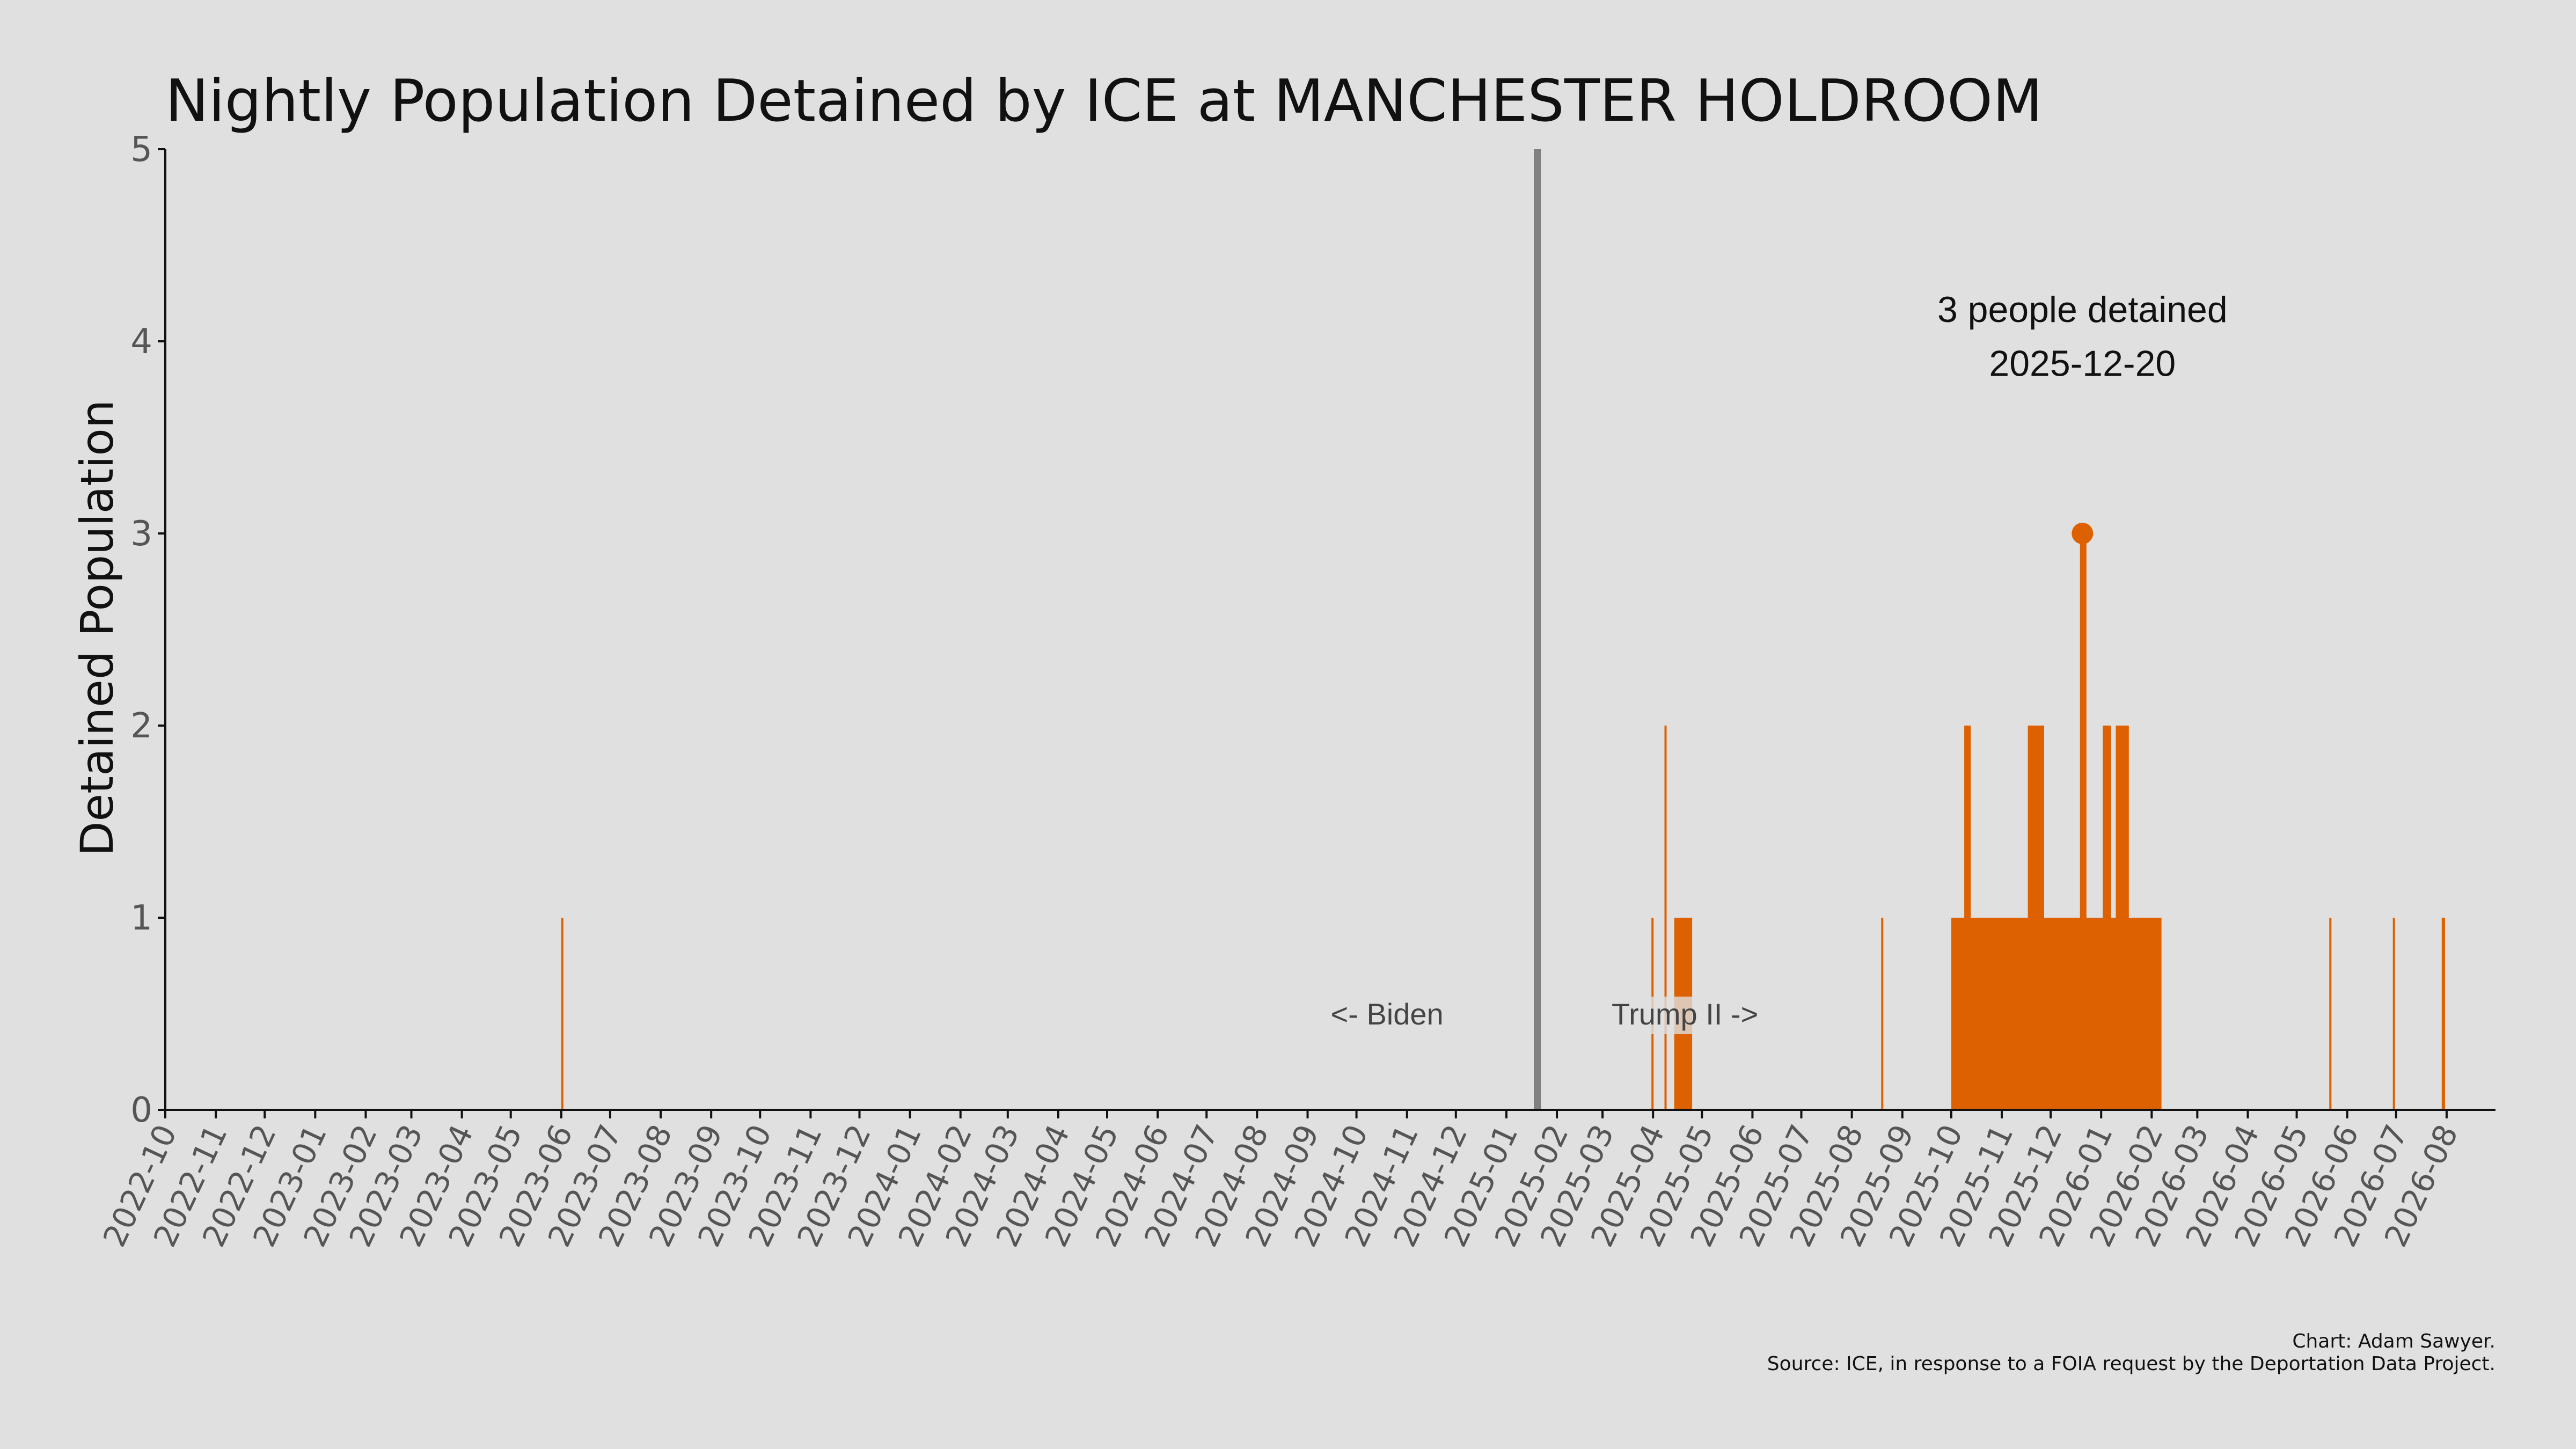 Image resolution: width=2576 pixels, height=1449 pixels. I want to click on caption-credit: Chart: Adam Sawyer., so click(2394, 1341).